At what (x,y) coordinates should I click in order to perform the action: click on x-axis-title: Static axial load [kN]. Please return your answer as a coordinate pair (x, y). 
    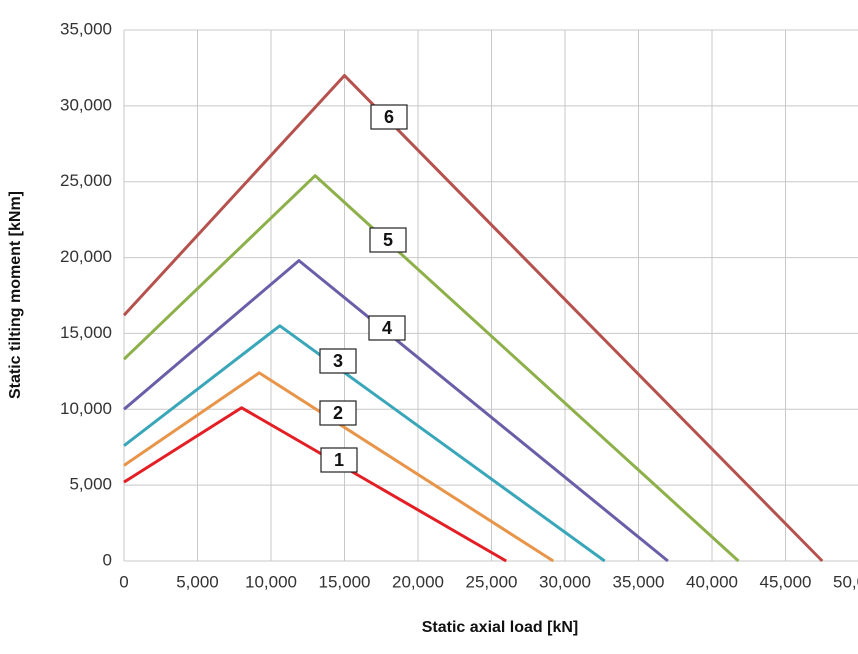
    Looking at the image, I should click on (500, 627).